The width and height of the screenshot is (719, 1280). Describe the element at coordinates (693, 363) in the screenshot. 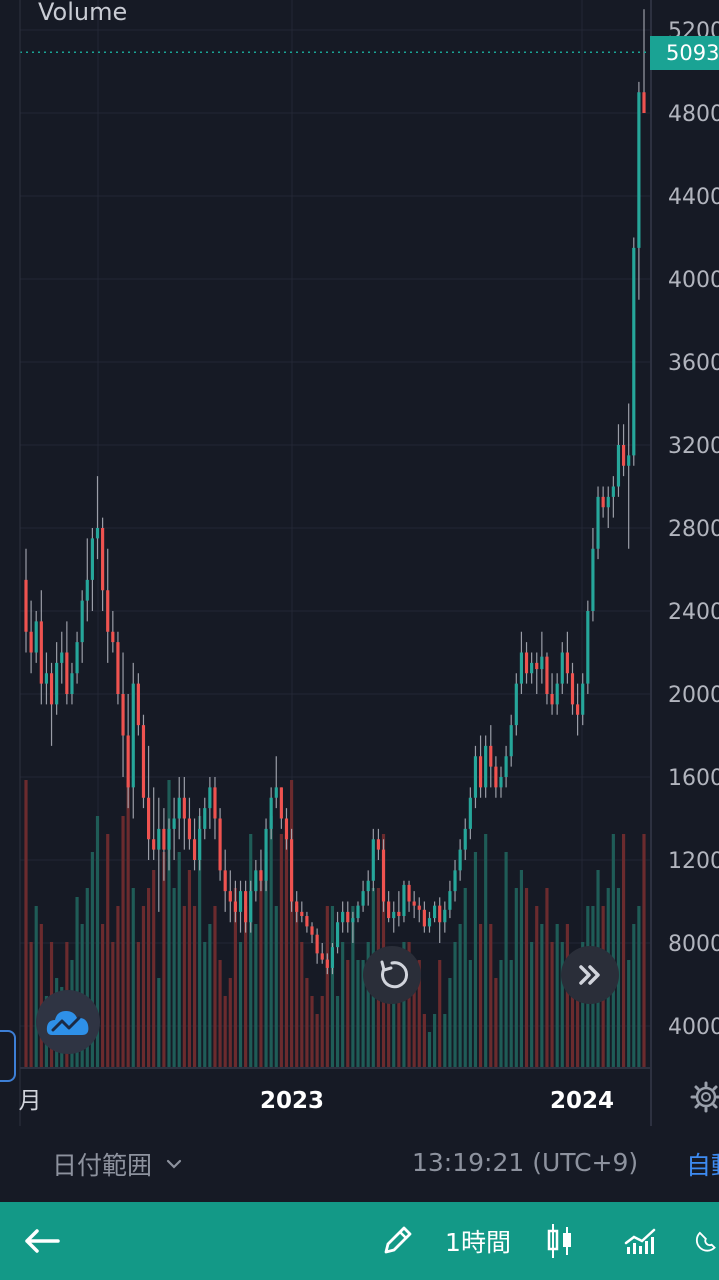

I see `price-tick-label: 36000` at that location.